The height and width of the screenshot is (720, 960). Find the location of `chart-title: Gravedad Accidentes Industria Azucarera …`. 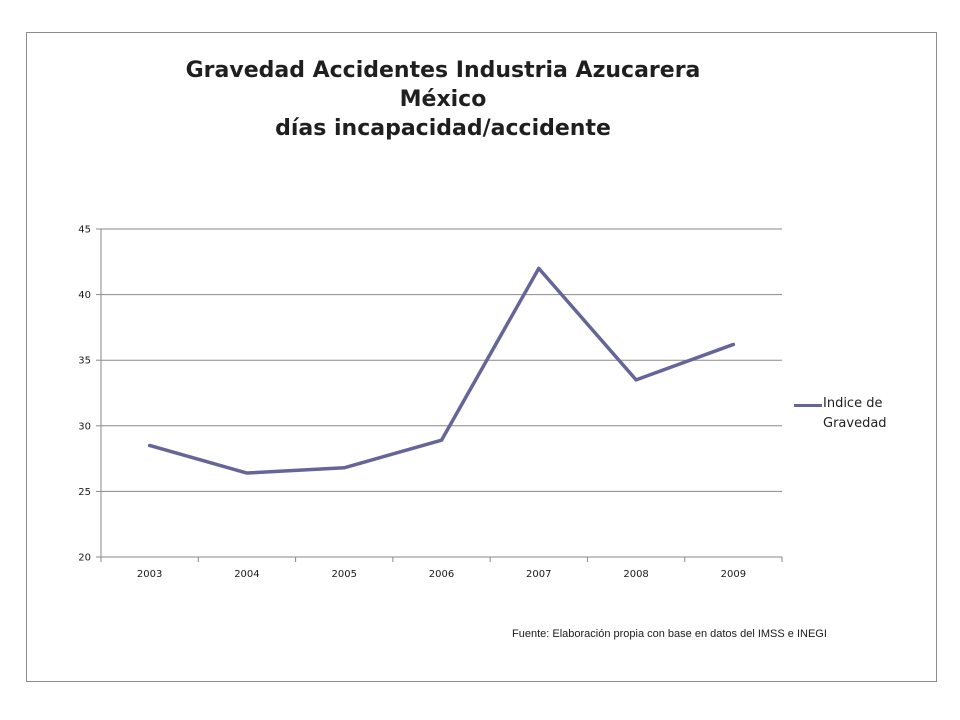

chart-title: Gravedad Accidentes Industria Azucarera … is located at coordinates (443, 99).